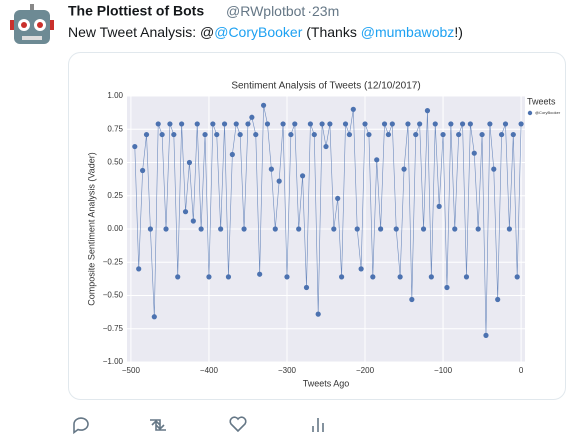 This screenshot has height=436, width=583. What do you see at coordinates (113, 261) in the screenshot?
I see `y-tick-label: −0.25` at bounding box center [113, 261].